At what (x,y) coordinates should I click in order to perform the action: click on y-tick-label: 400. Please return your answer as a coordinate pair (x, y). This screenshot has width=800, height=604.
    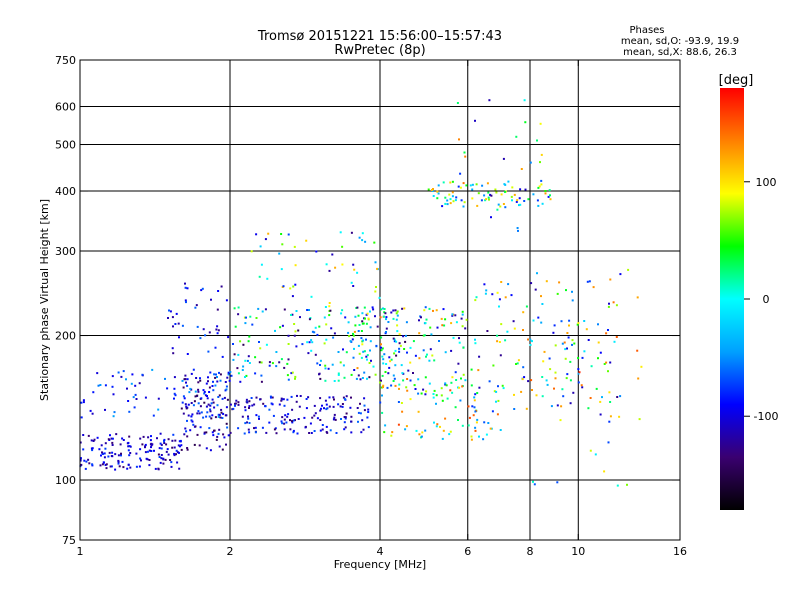
    Looking at the image, I should click on (65, 191).